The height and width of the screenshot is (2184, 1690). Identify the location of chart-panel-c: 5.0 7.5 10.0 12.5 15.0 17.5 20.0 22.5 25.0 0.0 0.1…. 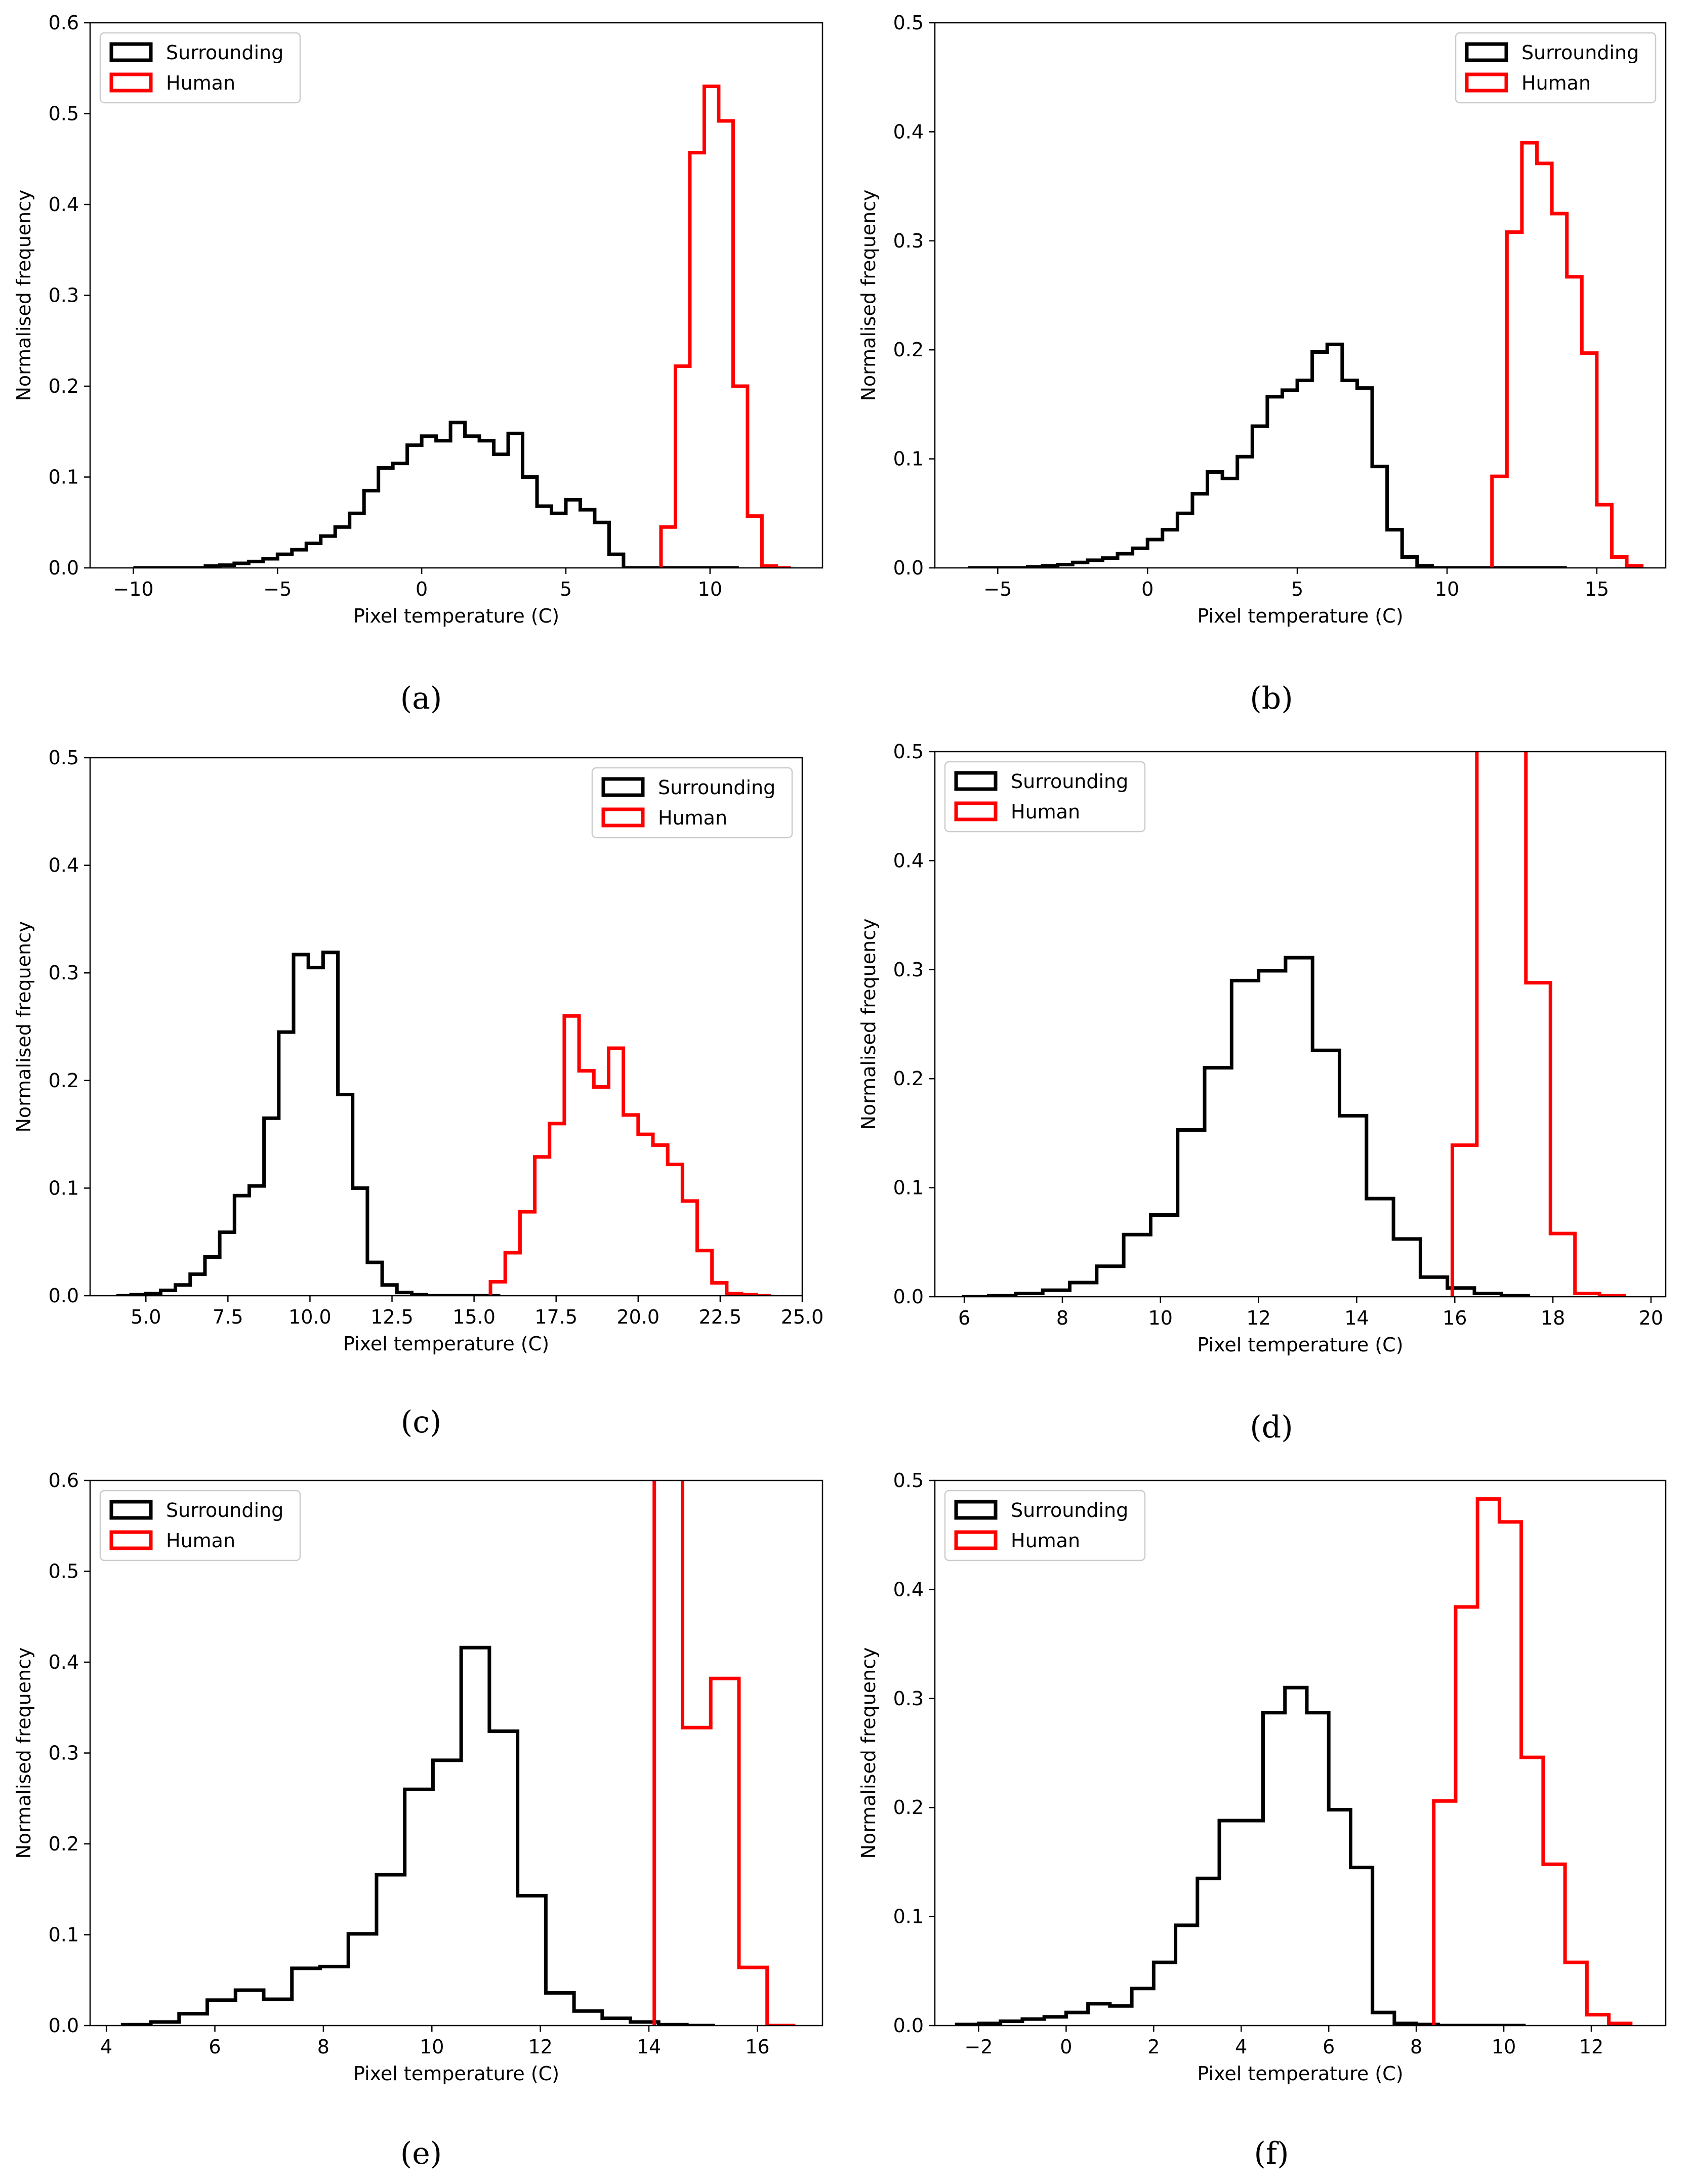
(419, 1051).